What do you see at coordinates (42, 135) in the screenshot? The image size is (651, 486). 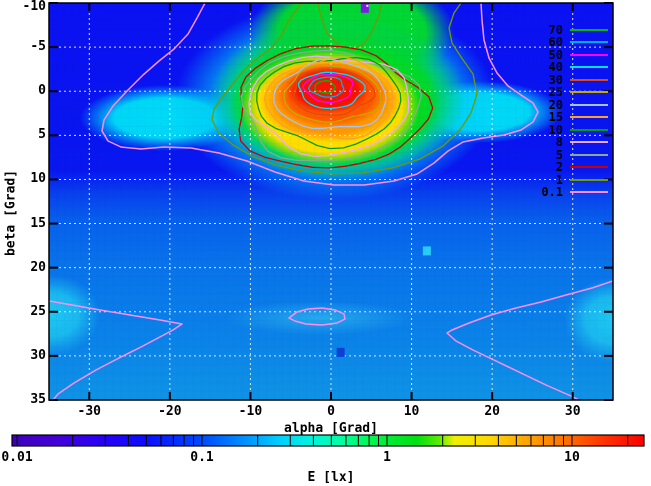 I see `y-tick-label: 5` at bounding box center [42, 135].